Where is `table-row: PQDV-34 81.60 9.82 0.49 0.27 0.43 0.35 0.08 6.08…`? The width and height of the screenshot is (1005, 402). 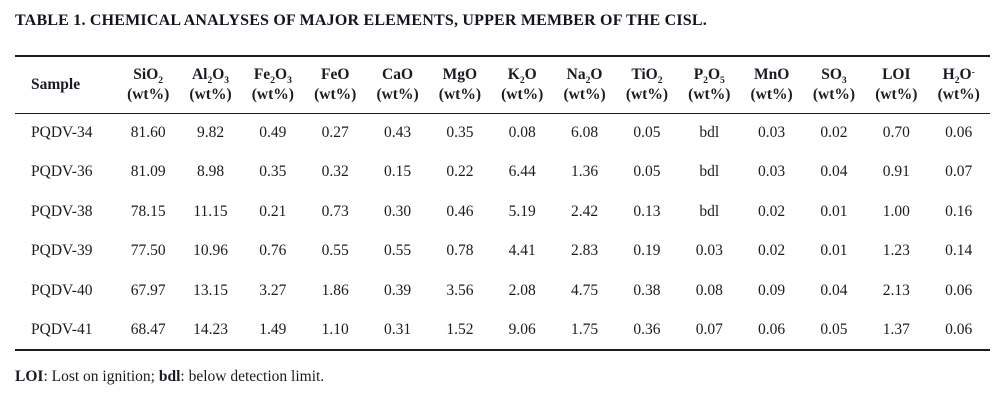 table-row: PQDV-34 81.60 9.82 0.49 0.27 0.43 0.35 0.08 6.08… is located at coordinates (502, 133).